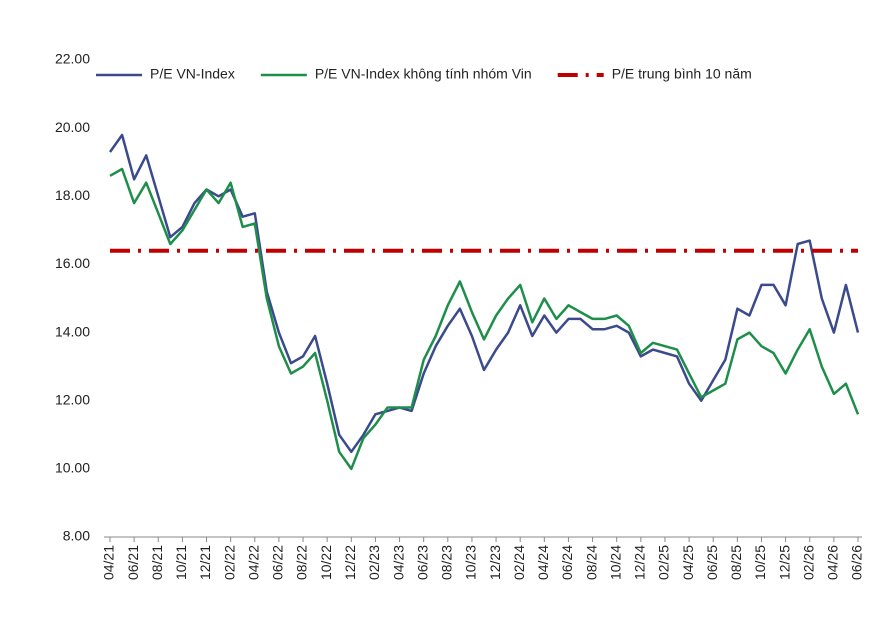  I want to click on x-tick-label: 02/24, so click(519, 562).